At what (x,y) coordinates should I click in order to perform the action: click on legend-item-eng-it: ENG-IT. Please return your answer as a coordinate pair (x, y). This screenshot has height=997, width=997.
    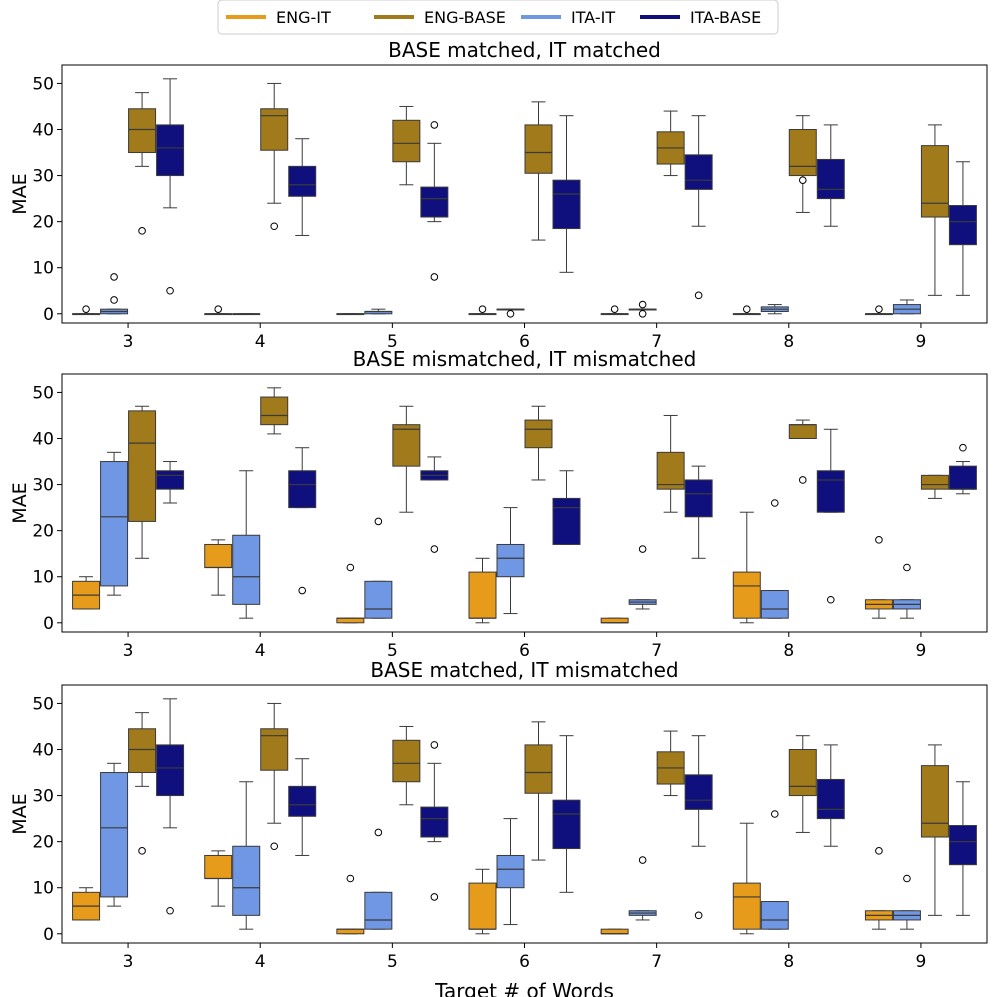
    Looking at the image, I should click on (278, 17).